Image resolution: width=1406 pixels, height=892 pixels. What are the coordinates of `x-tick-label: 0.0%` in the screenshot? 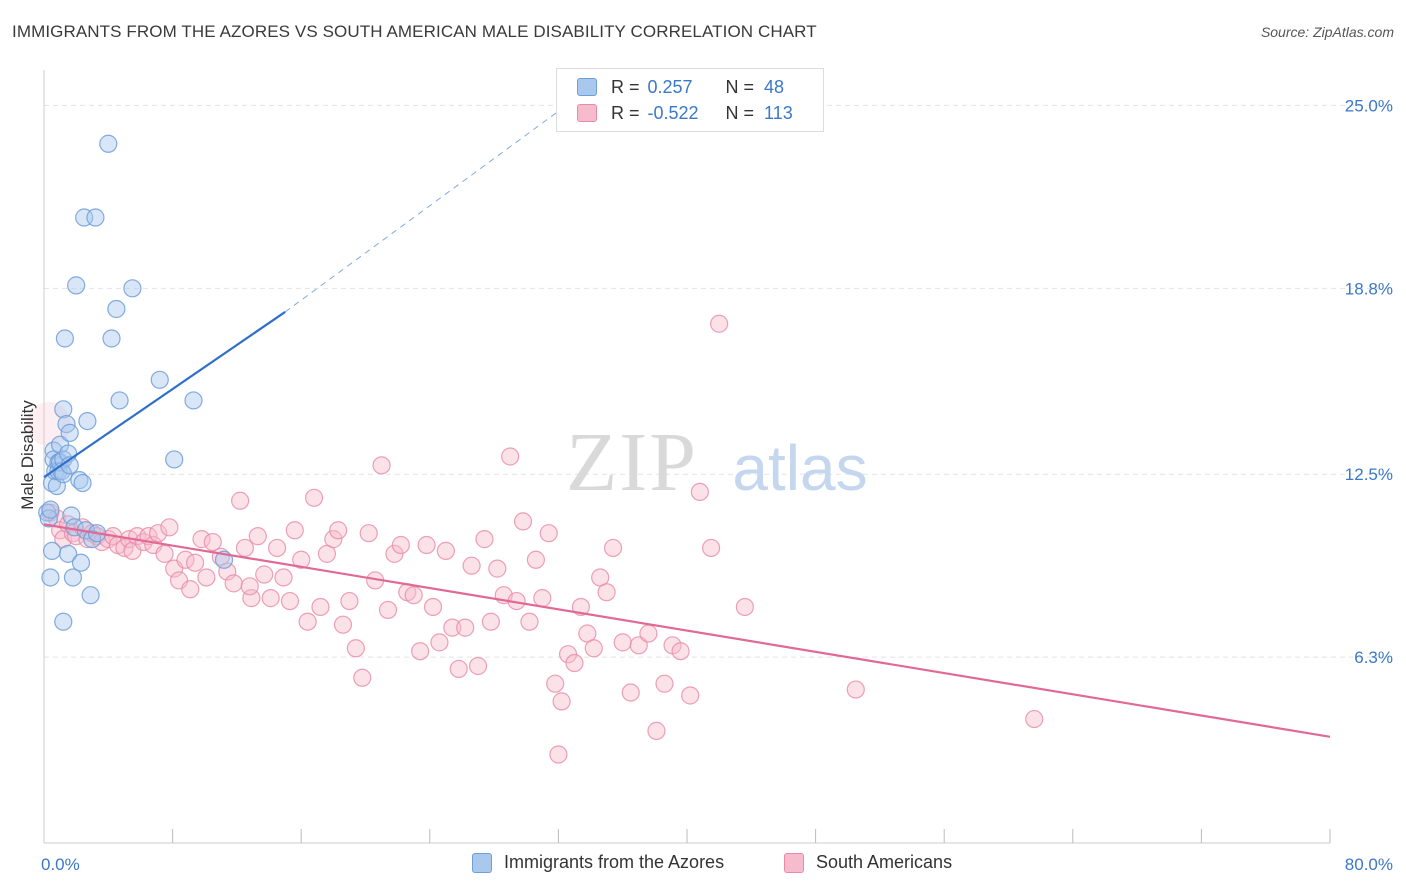 It's located at (60, 864).